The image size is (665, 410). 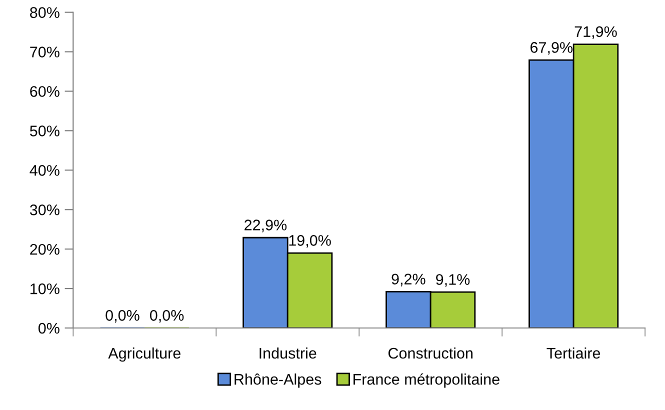 What do you see at coordinates (144, 354) in the screenshot?
I see `x-tick-label: Agriculture` at bounding box center [144, 354].